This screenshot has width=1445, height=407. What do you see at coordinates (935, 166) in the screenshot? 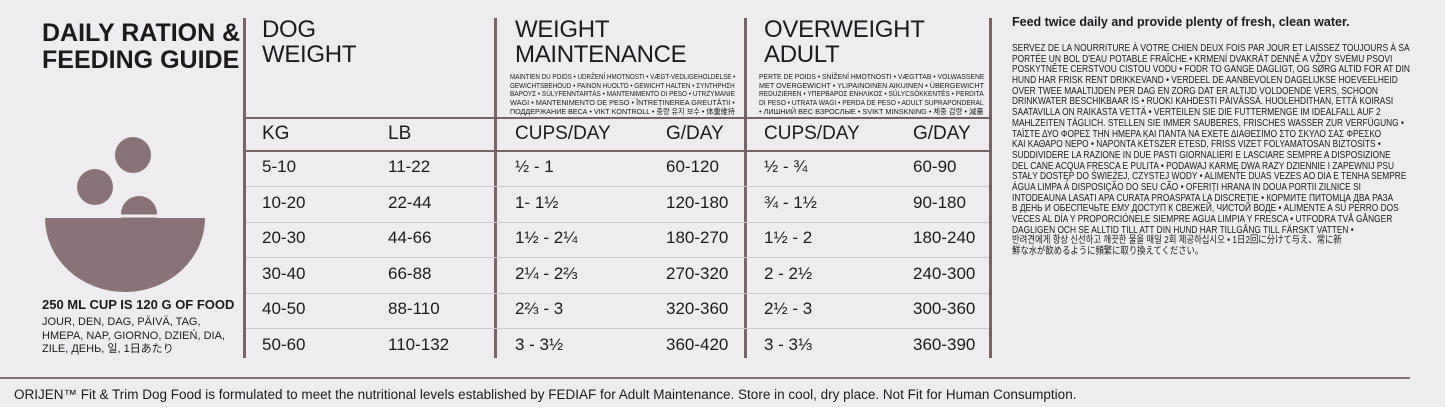
I see `table-cell: 60-90` at bounding box center [935, 166].